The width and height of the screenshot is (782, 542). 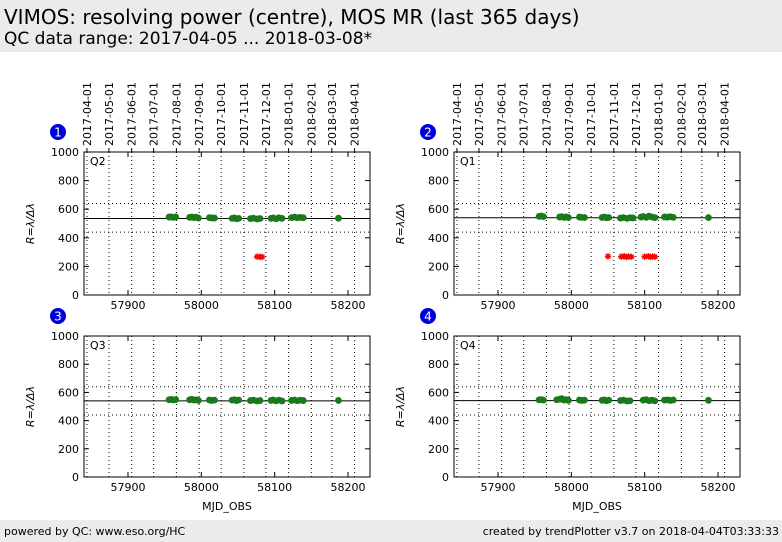 What do you see at coordinates (95, 531) in the screenshot?
I see `footer-credit: powered by QC: www.eso.org/HC` at bounding box center [95, 531].